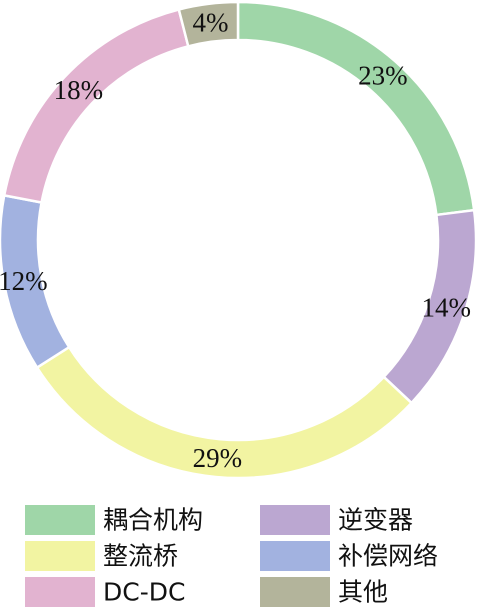 This screenshot has width=478, height=611. Describe the element at coordinates (388, 556) in the screenshot. I see `legend-label-3: 补偿网络` at that location.